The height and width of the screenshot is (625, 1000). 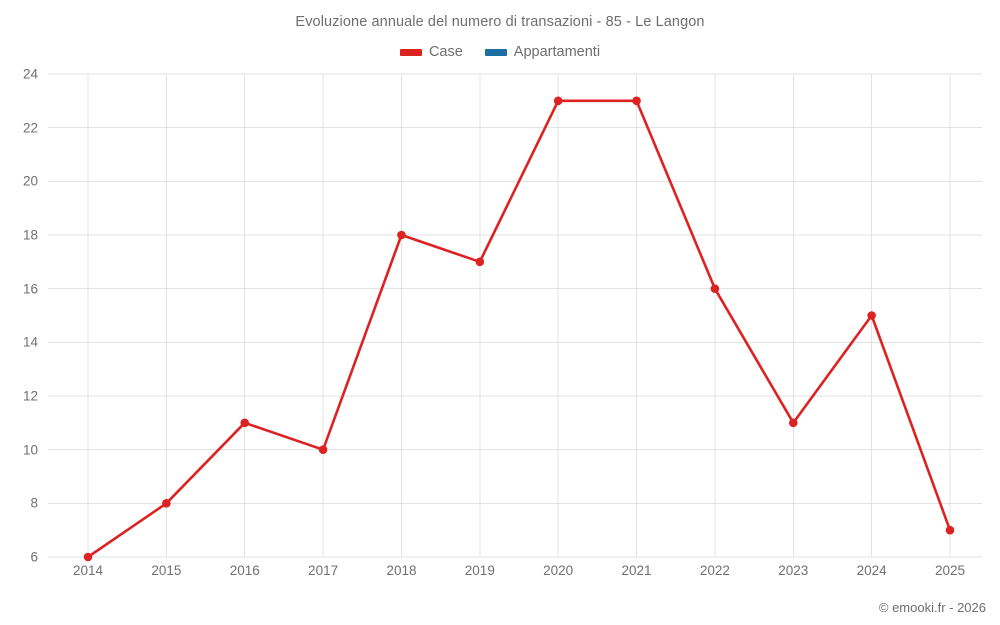 What do you see at coordinates (401, 570) in the screenshot?
I see `x-tick-label: 2018` at bounding box center [401, 570].